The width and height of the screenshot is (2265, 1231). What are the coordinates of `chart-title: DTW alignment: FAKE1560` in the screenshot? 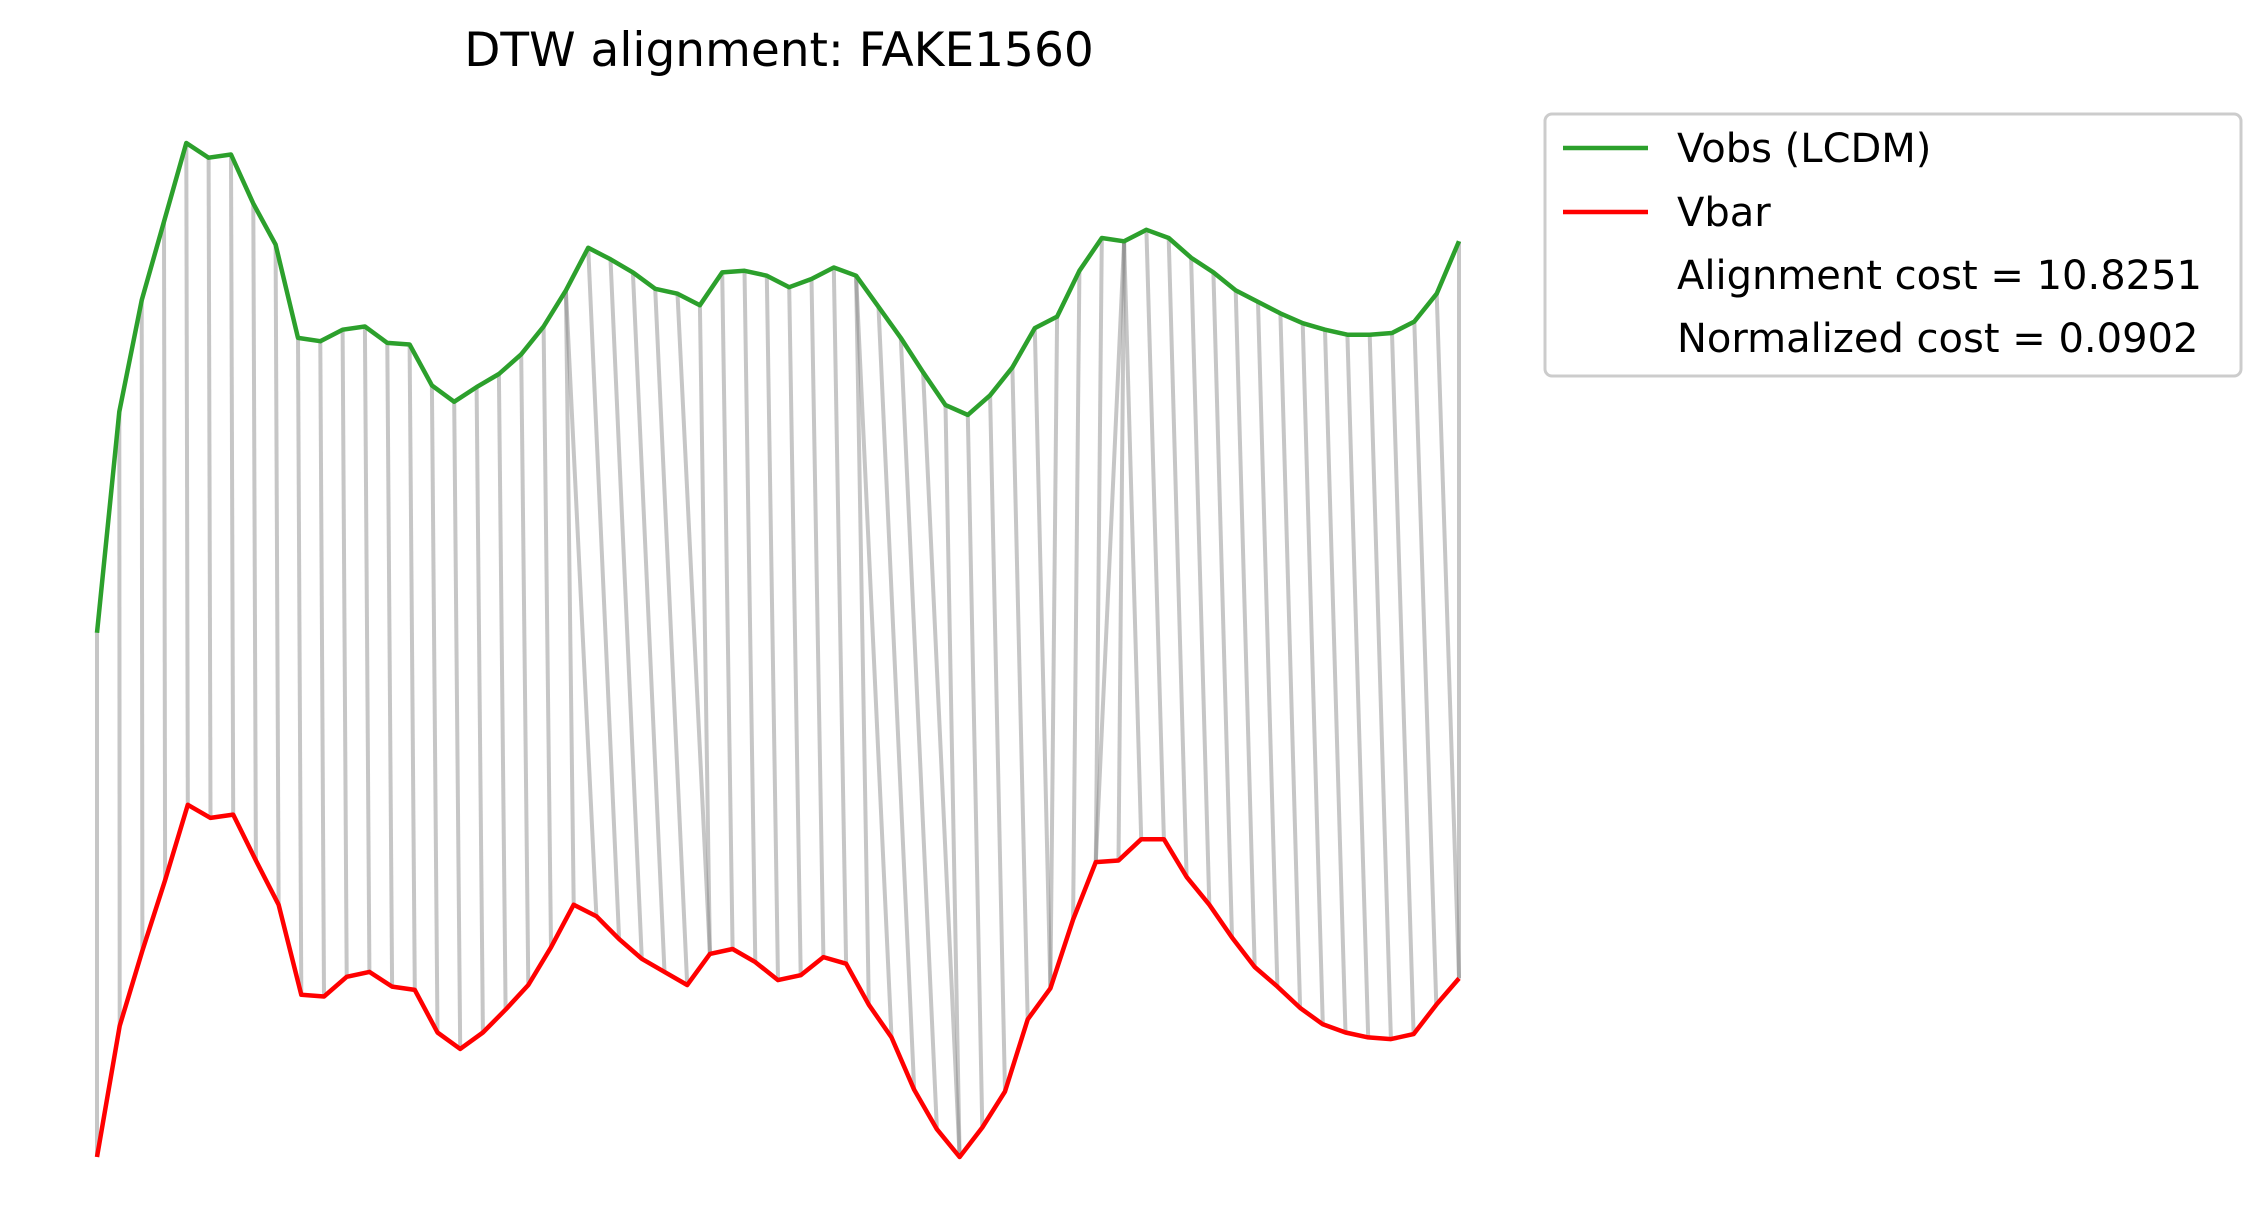 It's located at (779, 50).